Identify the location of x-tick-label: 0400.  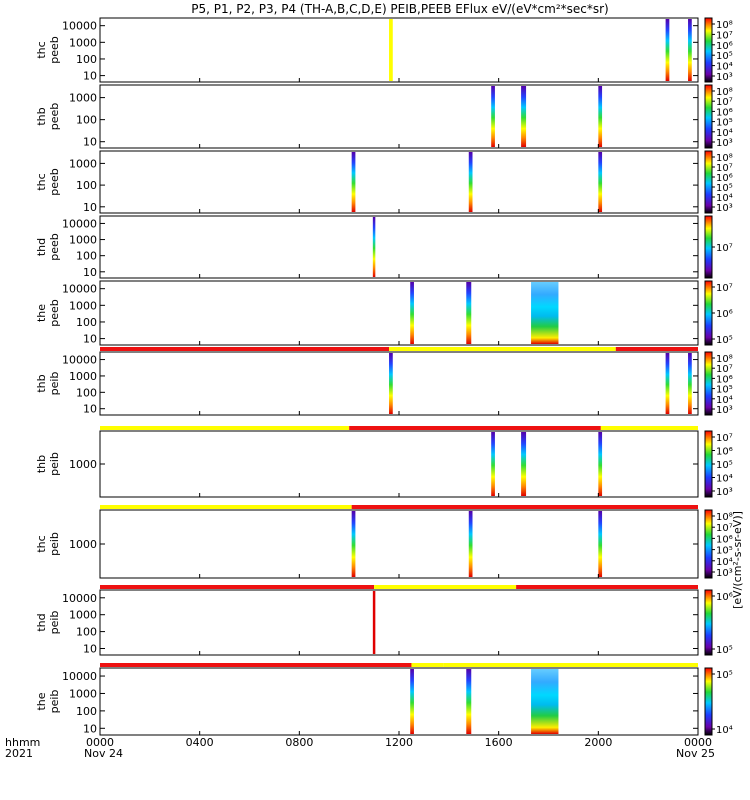
(200, 742).